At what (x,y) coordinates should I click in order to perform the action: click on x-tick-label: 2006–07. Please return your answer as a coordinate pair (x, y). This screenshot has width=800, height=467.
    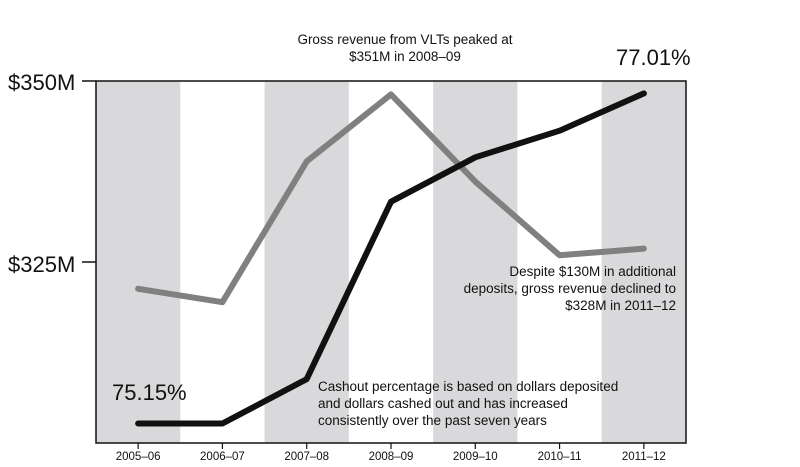
    Looking at the image, I should click on (222, 457).